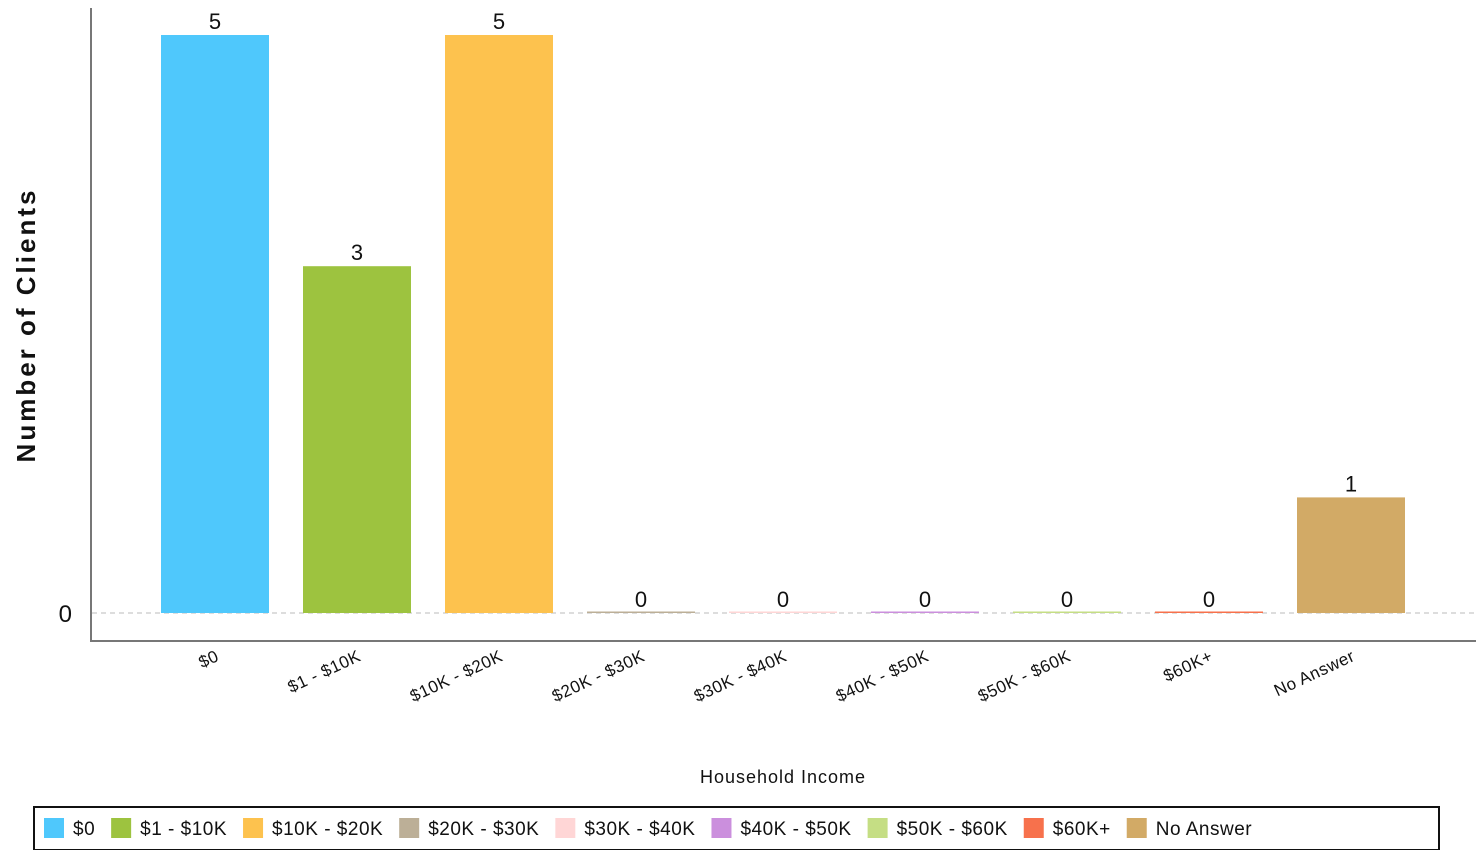  What do you see at coordinates (209, 659) in the screenshot?
I see `x-tick-label-0: $0` at bounding box center [209, 659].